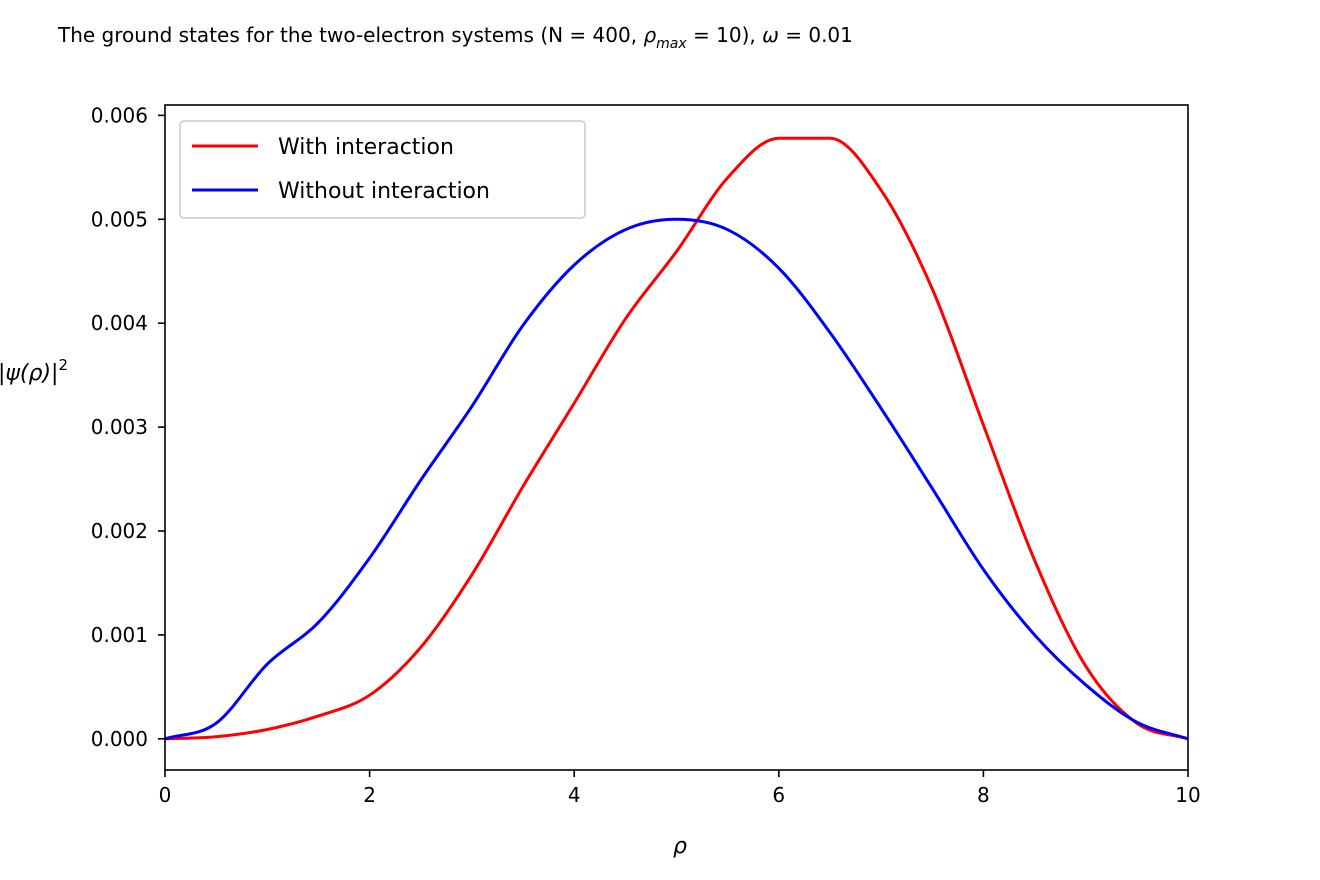 The image size is (1320, 880). I want to click on y-tick-label: 0.006, so click(119, 115).